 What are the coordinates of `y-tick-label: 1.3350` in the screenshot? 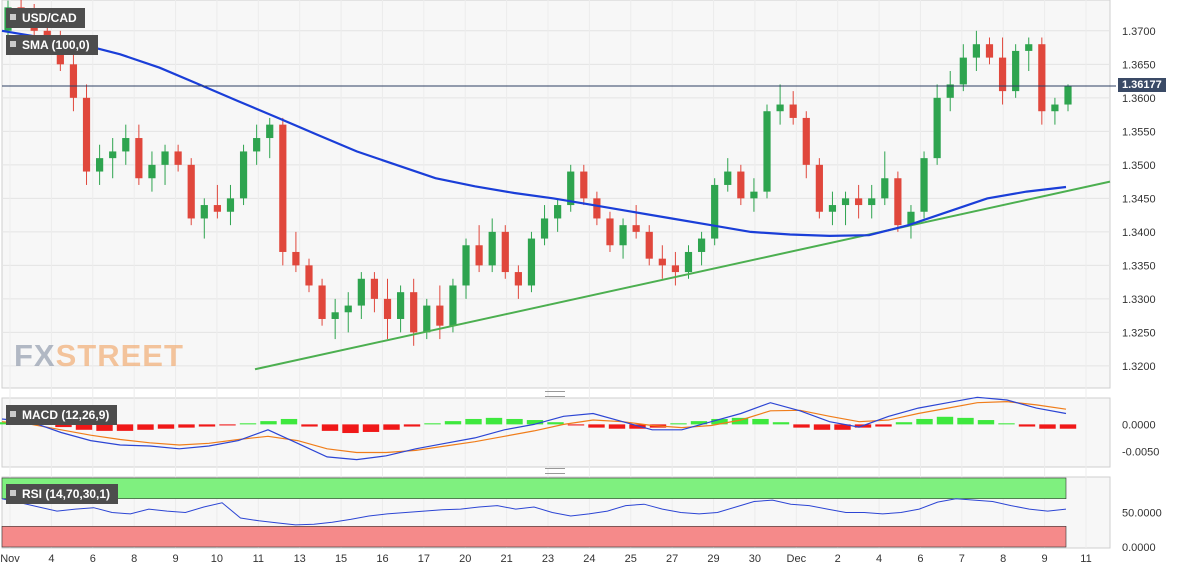 It's located at (1139, 266).